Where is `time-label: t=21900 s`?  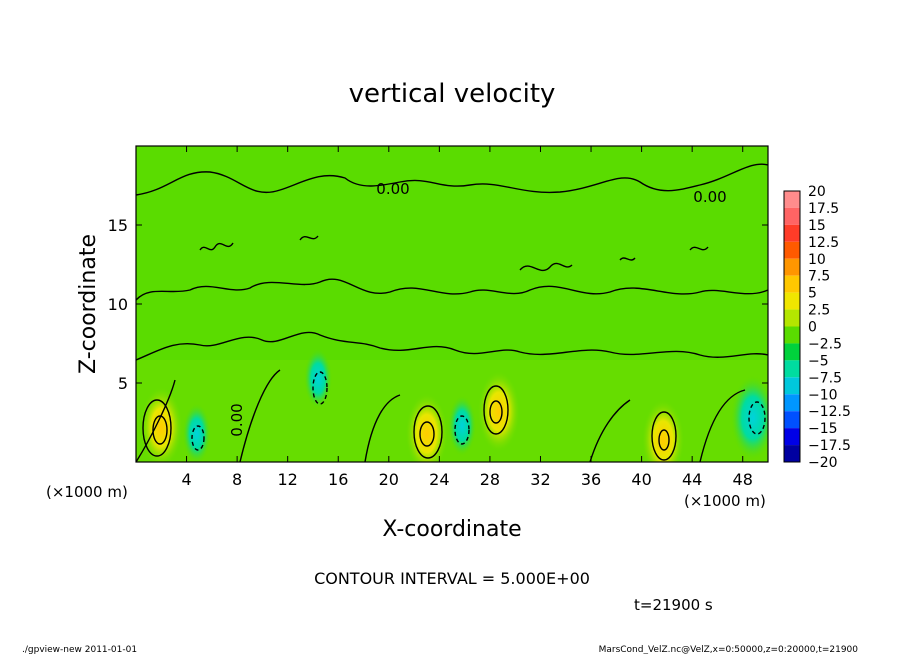
time-label: t=21900 s is located at coordinates (673, 605).